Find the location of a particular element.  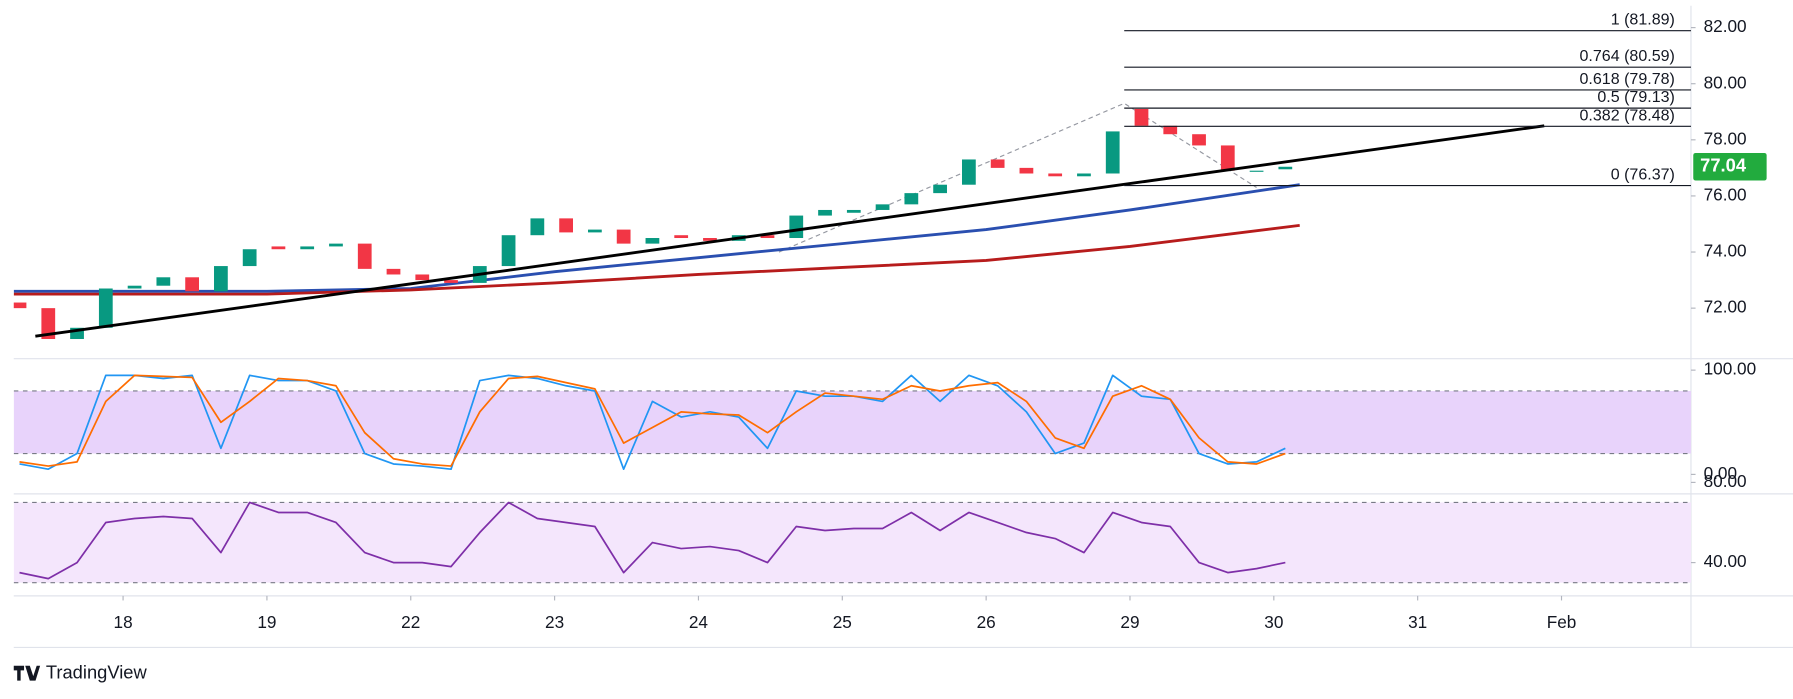

y-tick-label: 76.00 is located at coordinates (1725, 194).